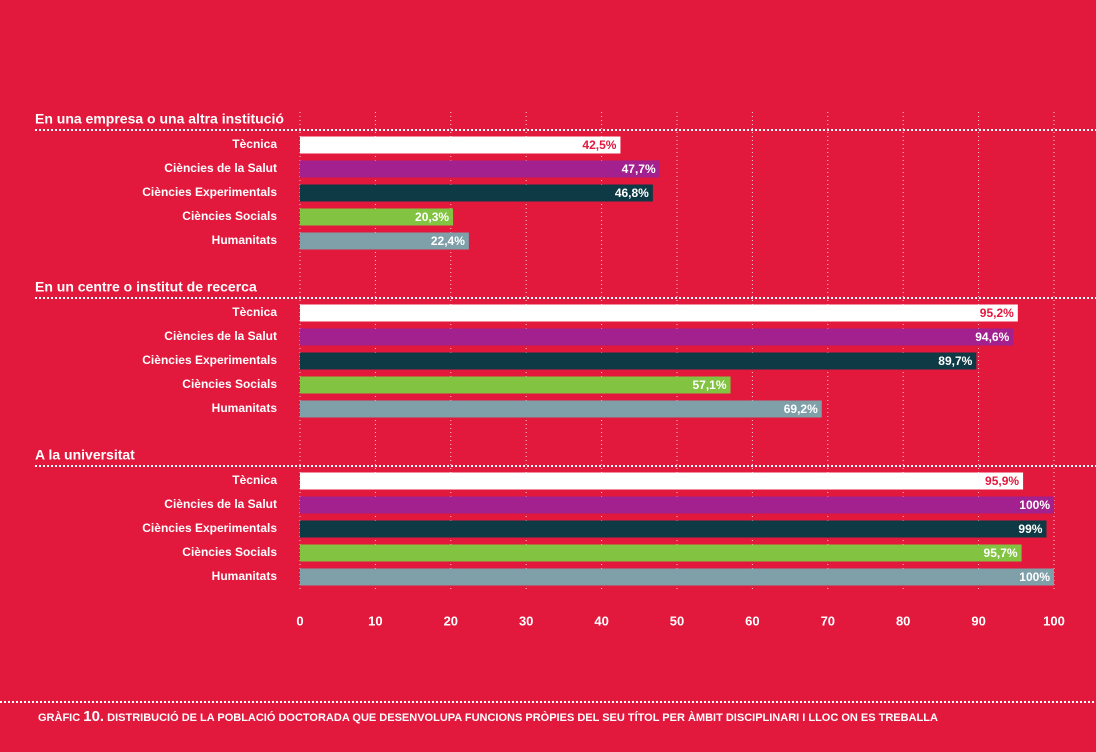 This screenshot has width=1096, height=752. Describe the element at coordinates (146, 287) in the screenshot. I see `group-title: En un centre o institut de recerca` at that location.